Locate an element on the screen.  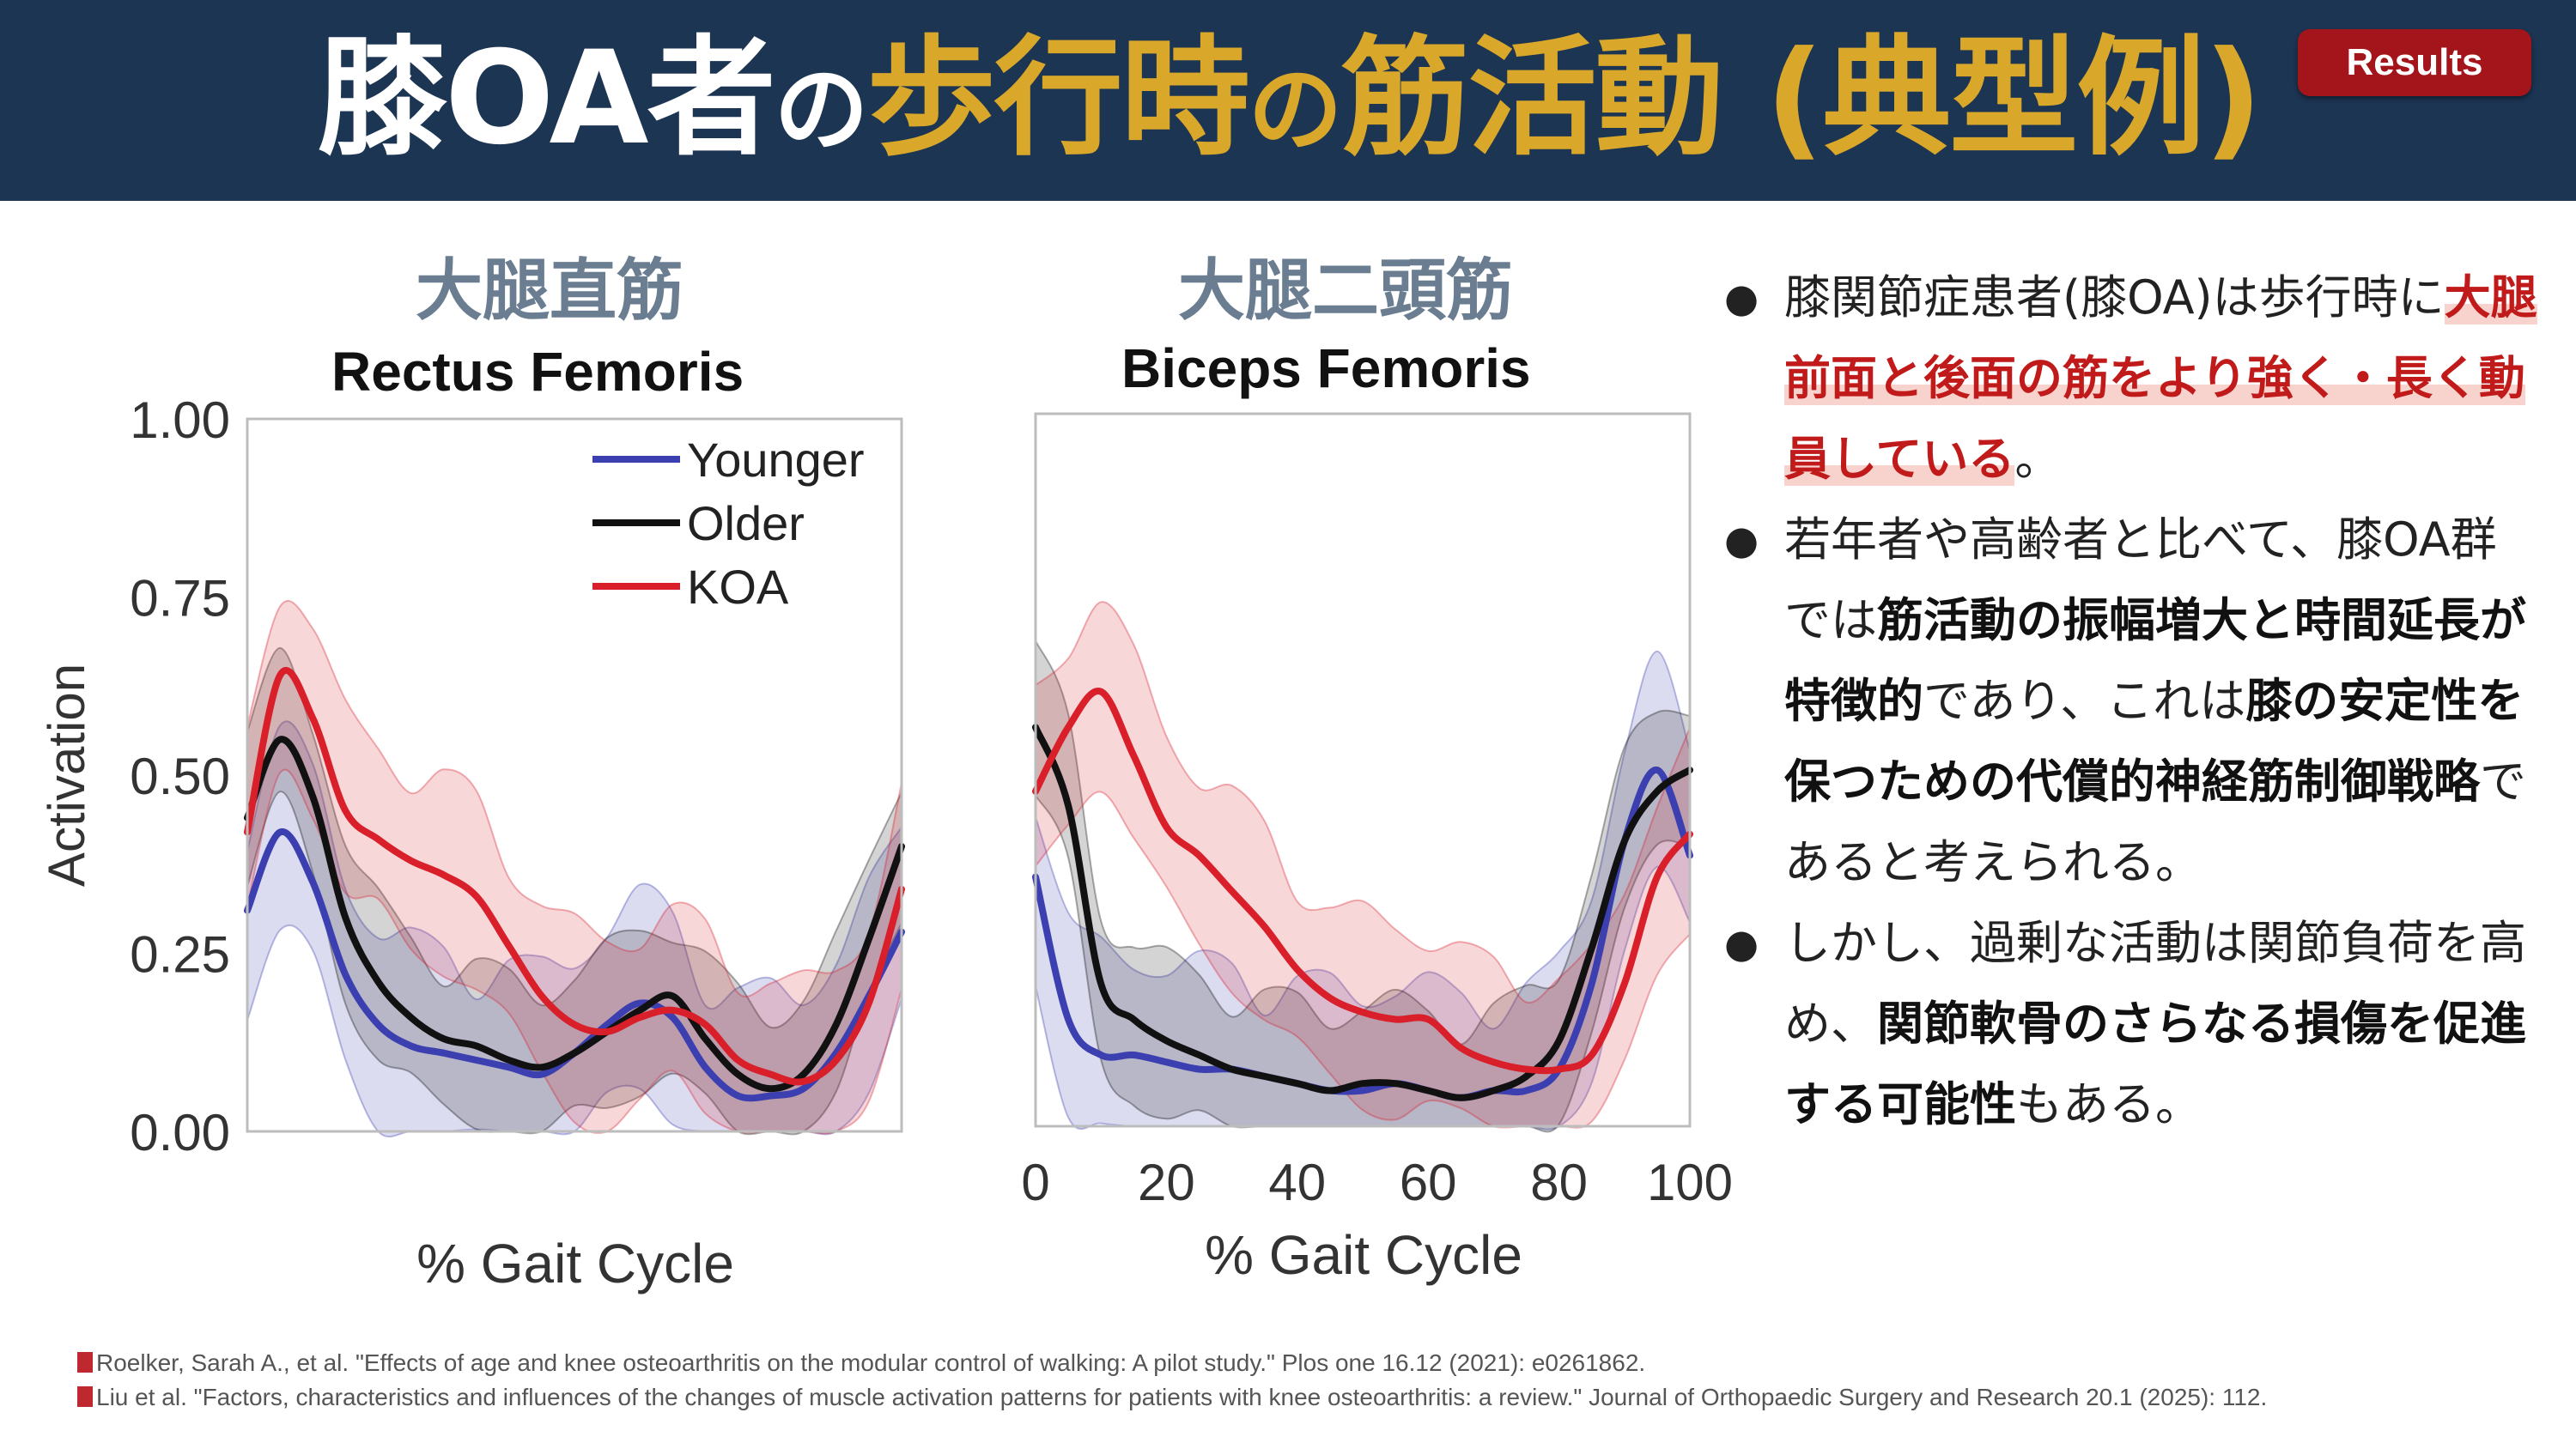
x-tick-label: 80 is located at coordinates (1559, 1182).